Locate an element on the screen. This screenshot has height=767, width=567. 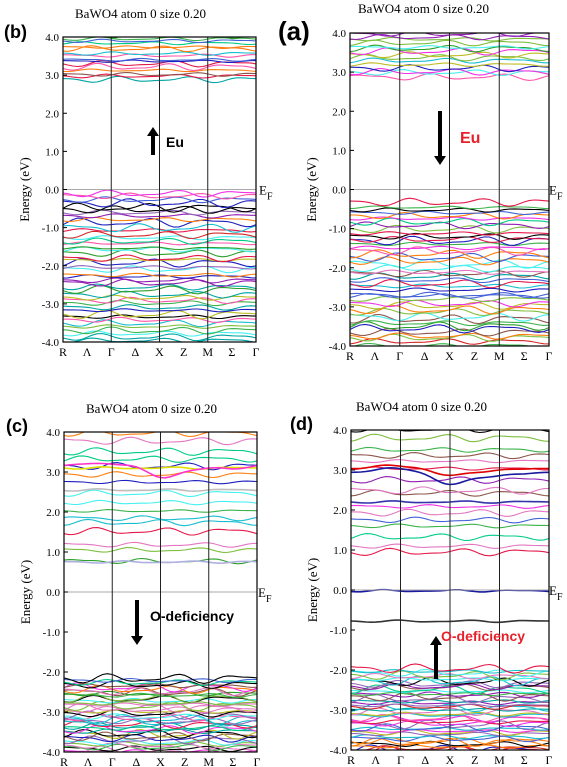
panel-label: (b) is located at coordinates (15, 32).